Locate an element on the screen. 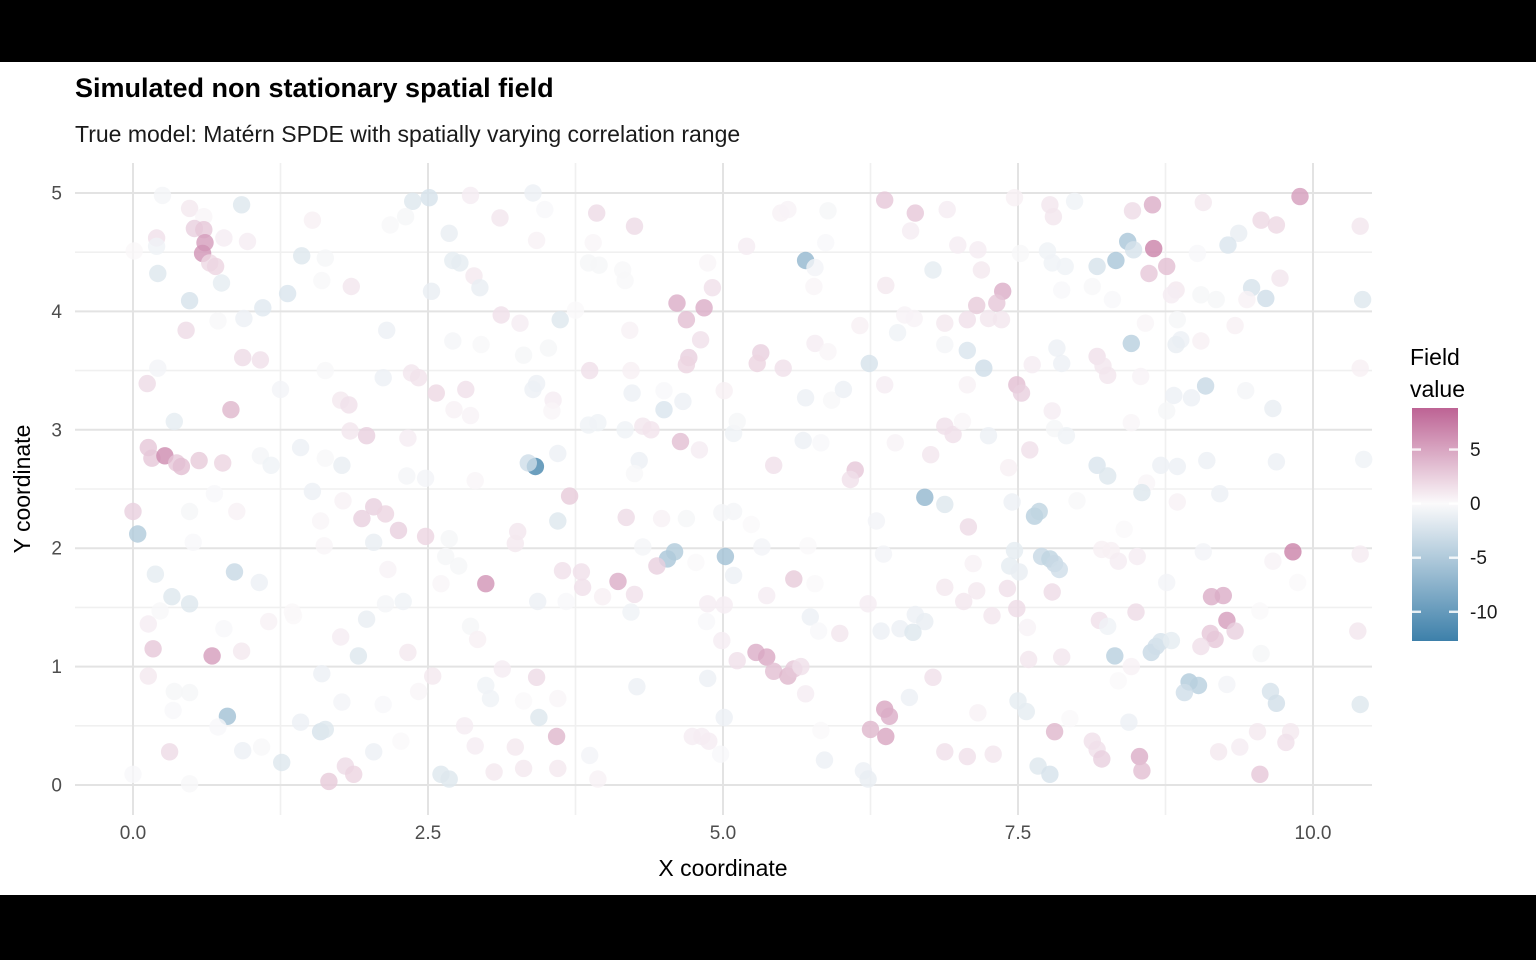  legend-tick-label: -5 is located at coordinates (1478, 558).